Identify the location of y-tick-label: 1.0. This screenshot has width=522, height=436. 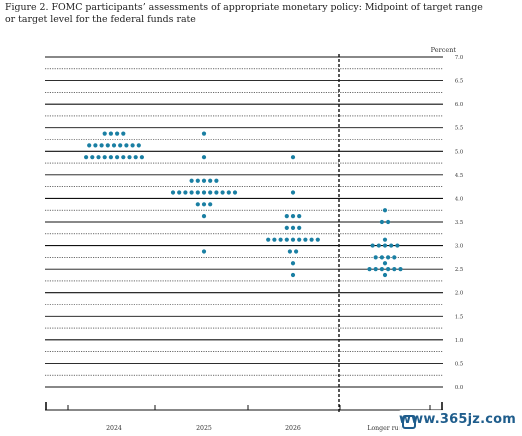
(459, 341).